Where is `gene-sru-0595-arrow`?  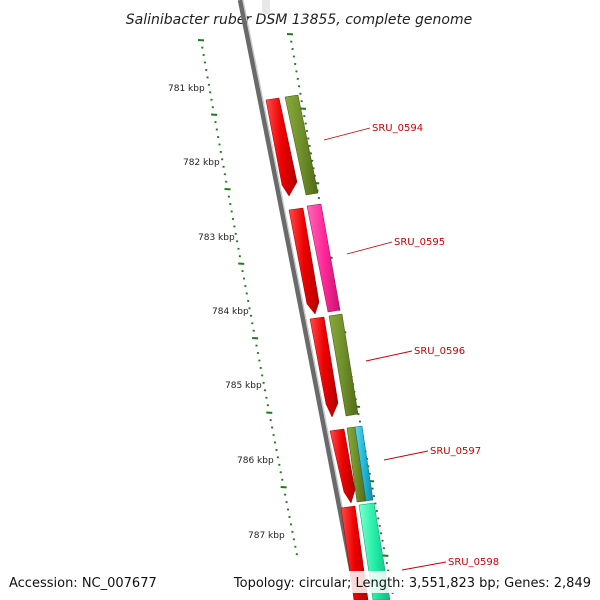 gene-sru-0595-arrow is located at coordinates (323, 258).